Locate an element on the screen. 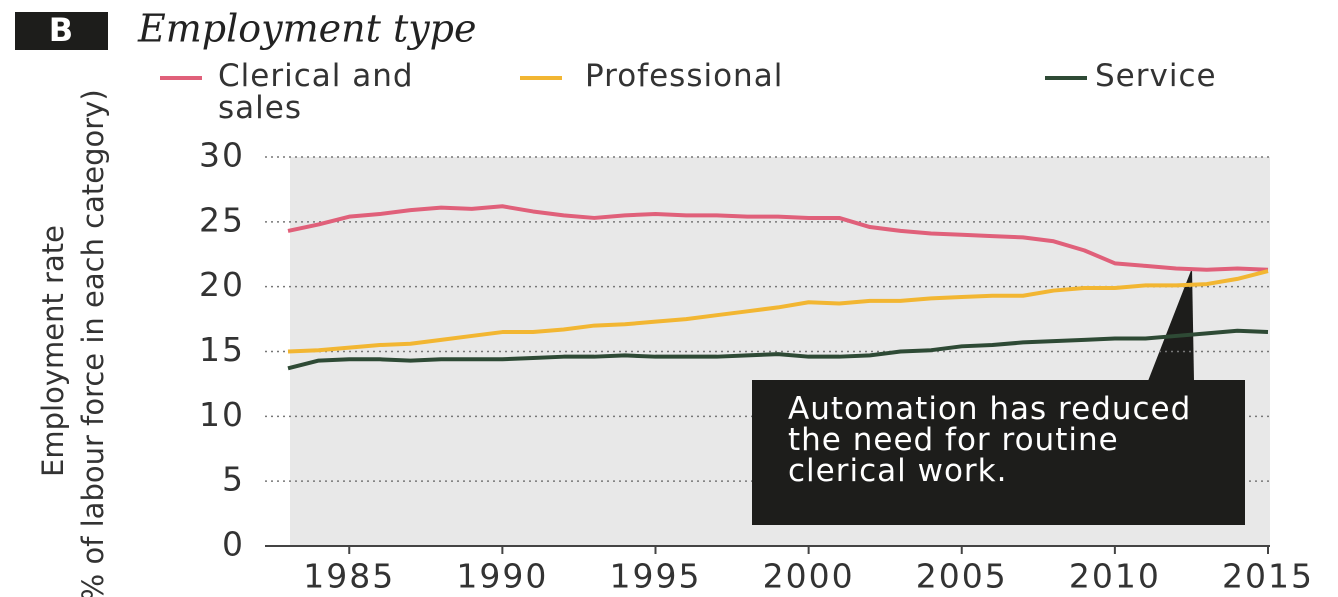 This screenshot has width=1338, height=597. y-tick-label: 25 is located at coordinates (222, 219).